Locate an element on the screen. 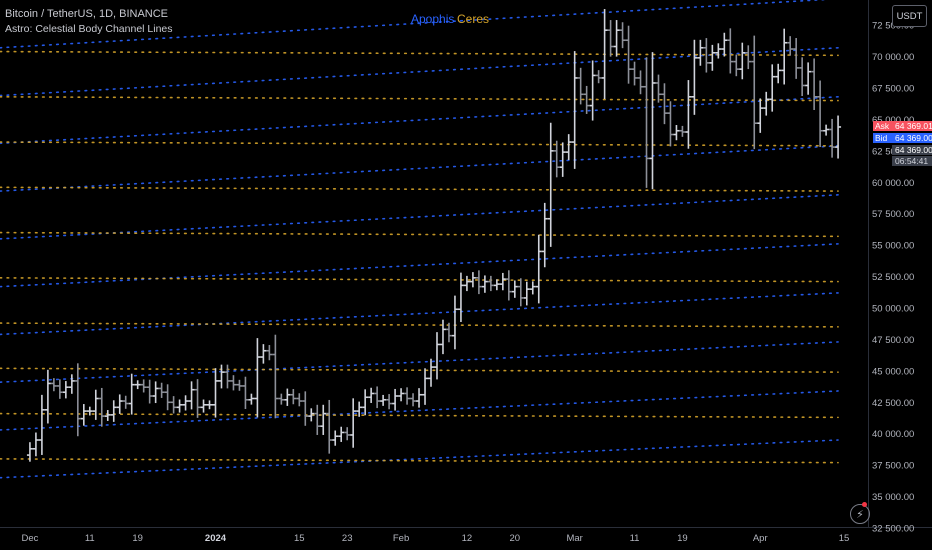  lightning-icon: ⚡ is located at coordinates (860, 514).